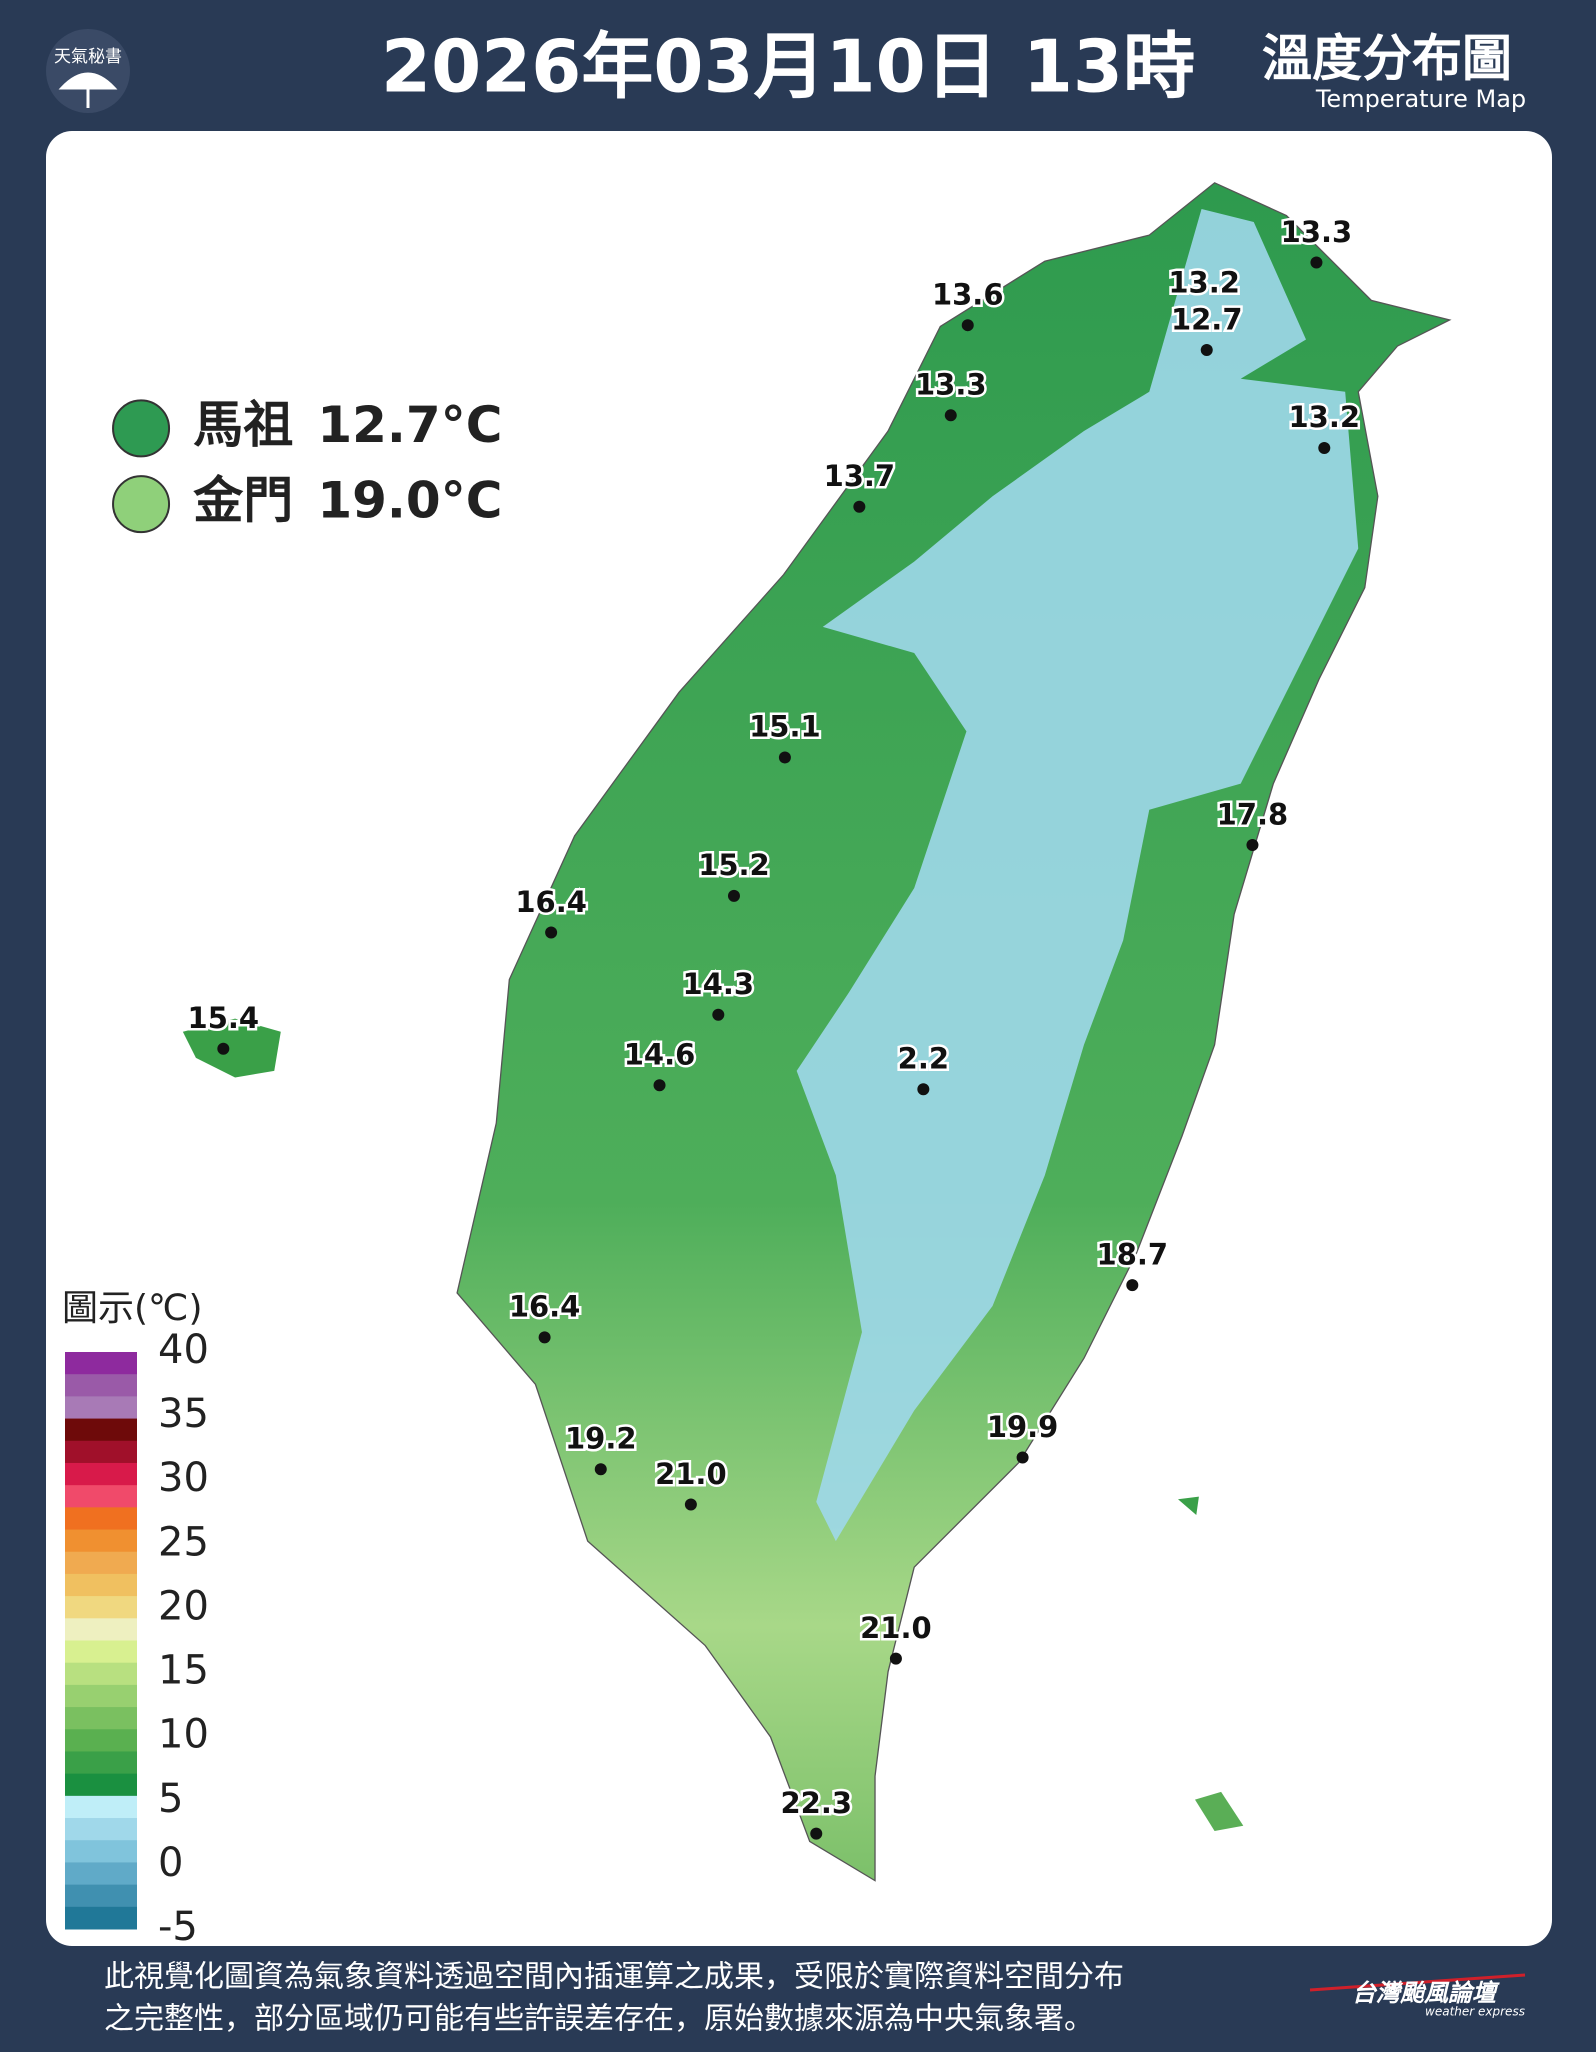  What do you see at coordinates (1420, 99) in the screenshot?
I see `map-subtitle: Temperature Map` at bounding box center [1420, 99].